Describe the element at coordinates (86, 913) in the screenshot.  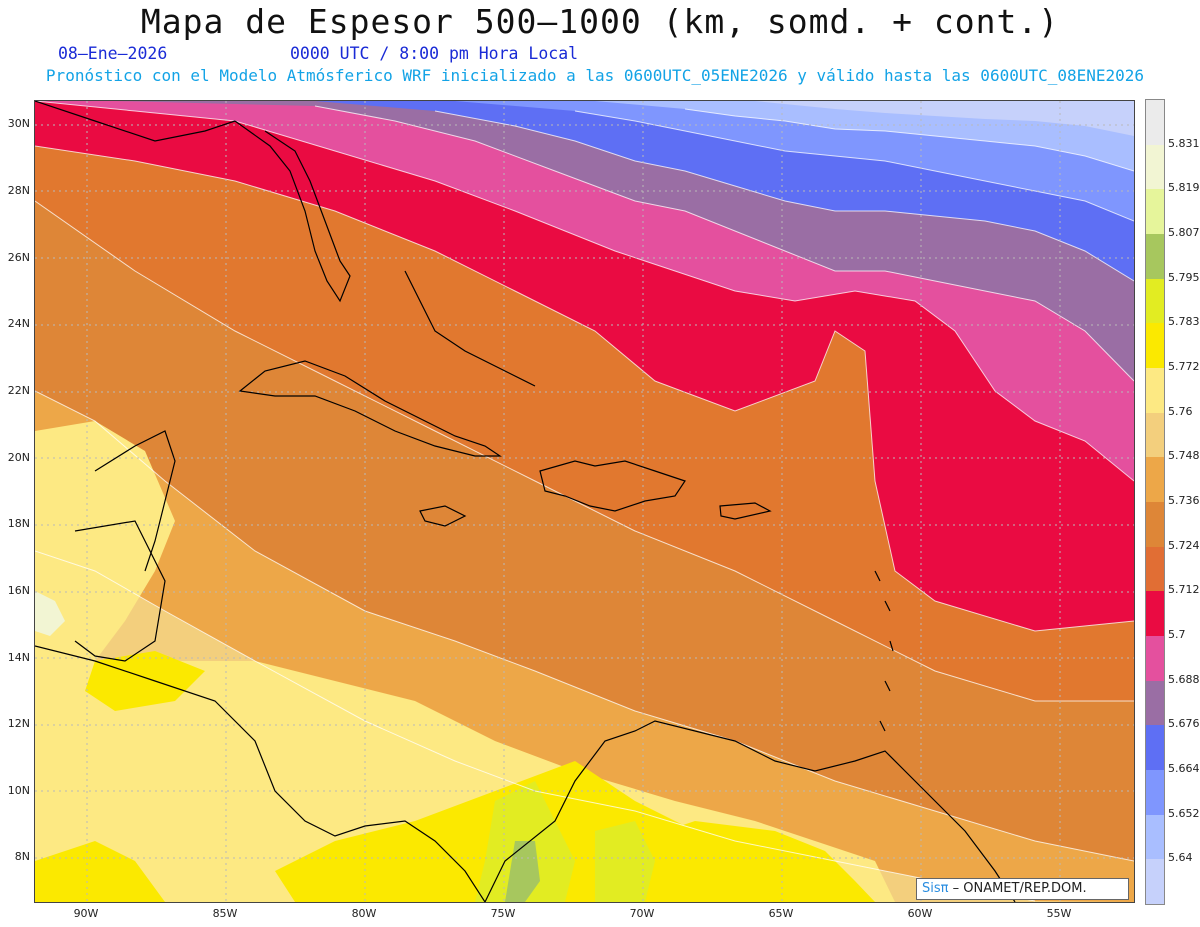
I see `lon-label: 90W` at that location.